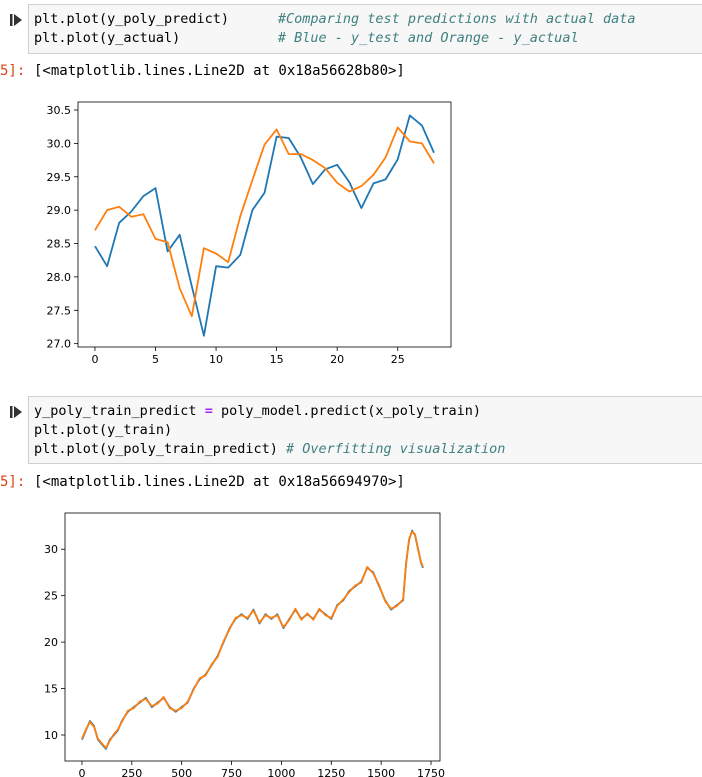 The height and width of the screenshot is (777, 702). I want to click on y-tick-label: 20, so click(51, 642).